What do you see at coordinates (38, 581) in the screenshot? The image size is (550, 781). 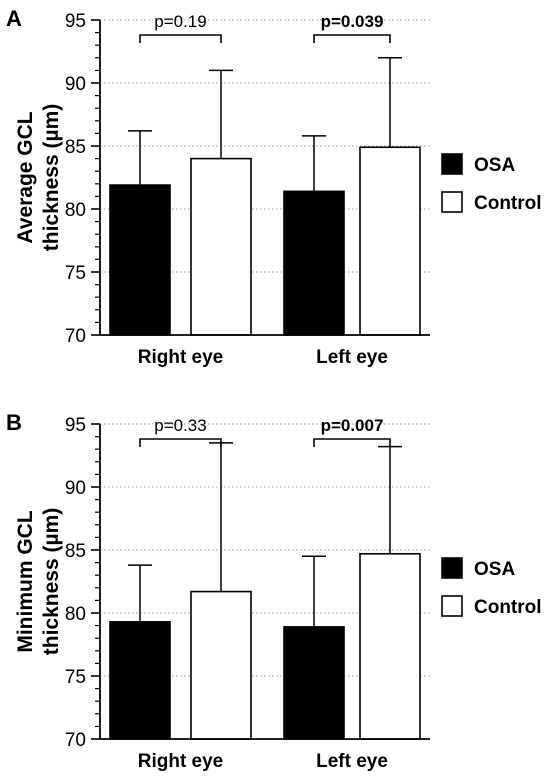 I see `y-axis-title: Minimum GCL thickness (µm)` at bounding box center [38, 581].